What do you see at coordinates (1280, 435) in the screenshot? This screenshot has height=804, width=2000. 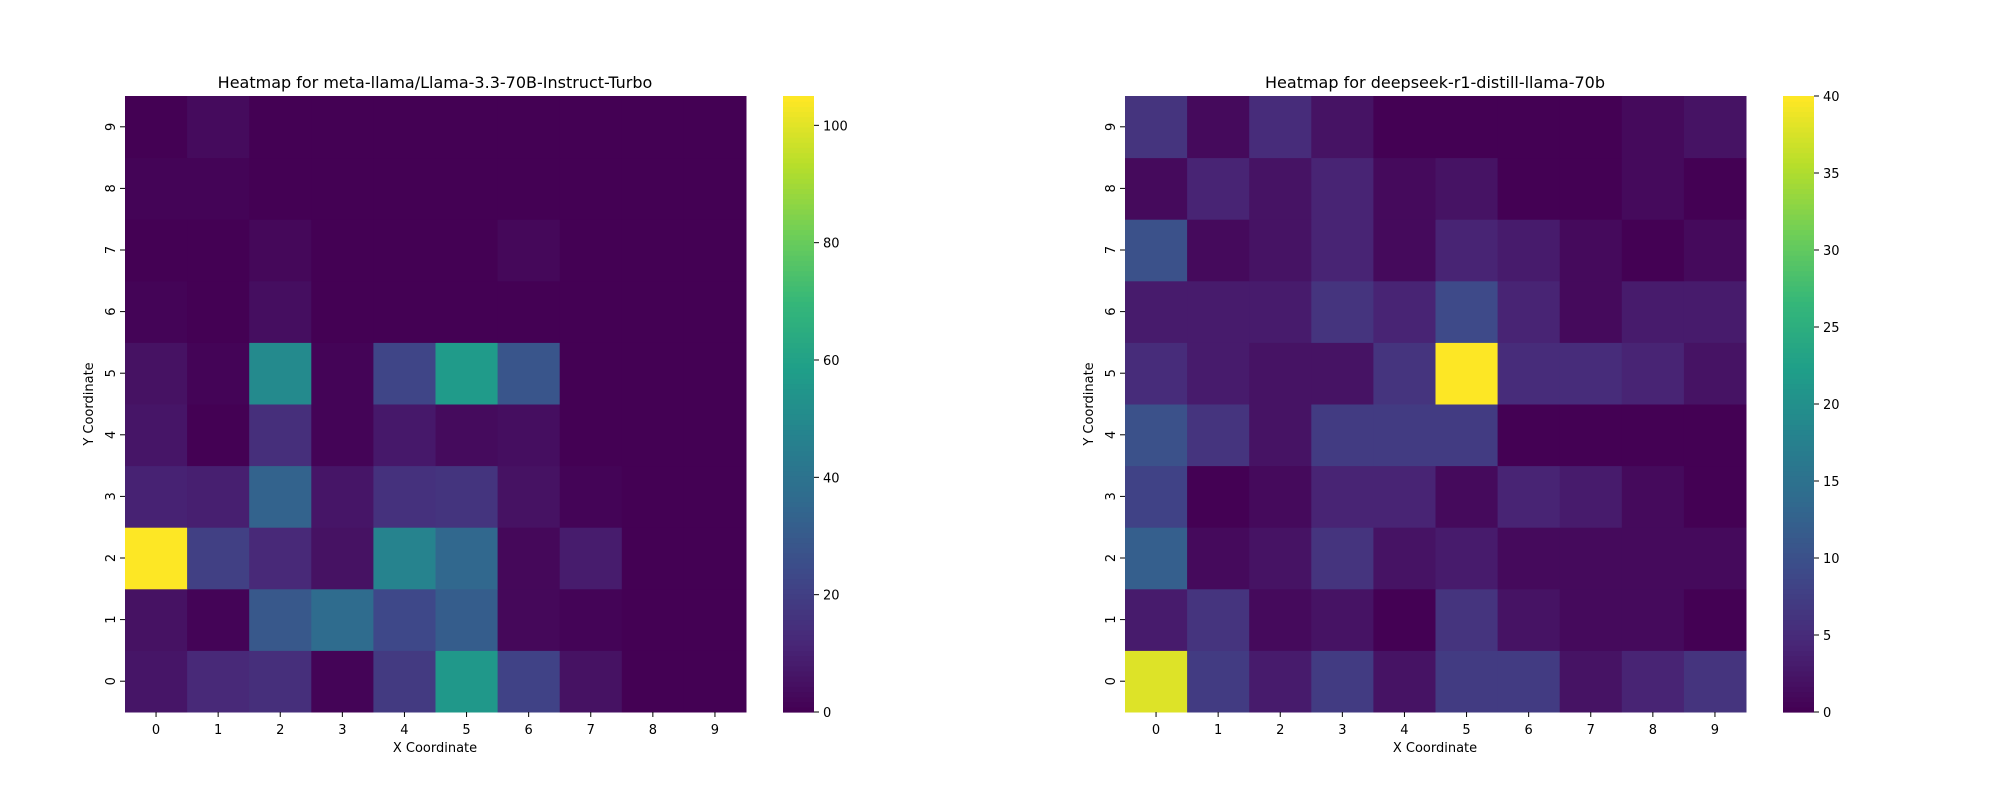 I see `heatmap-cell-x2-y4` at bounding box center [1280, 435].